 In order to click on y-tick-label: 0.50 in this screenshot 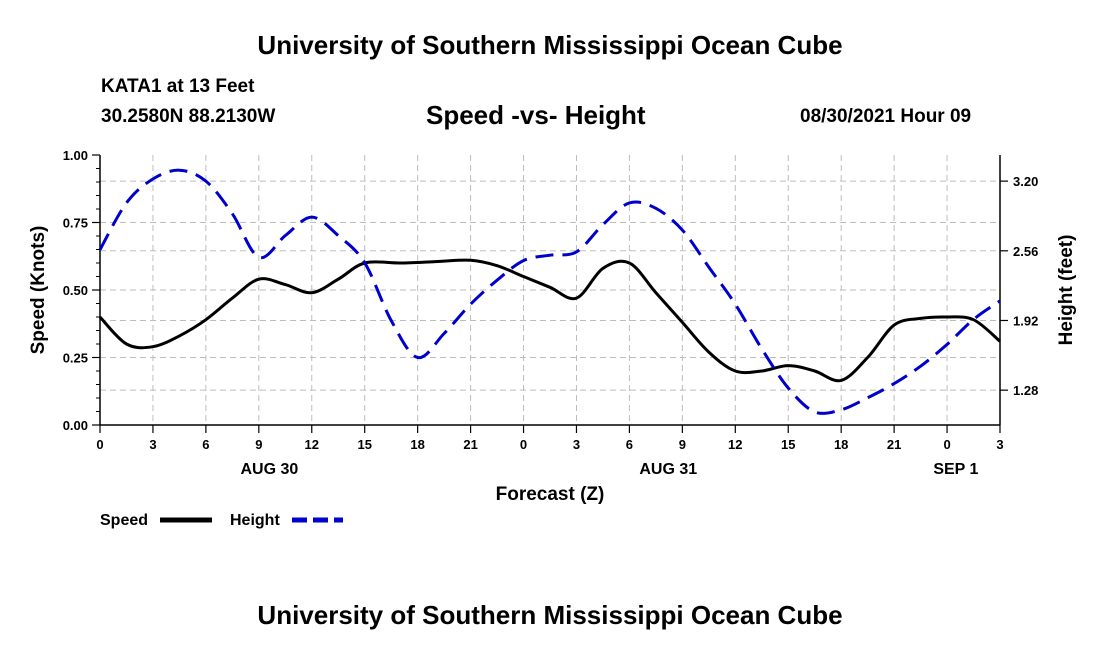, I will do `click(75, 290)`.